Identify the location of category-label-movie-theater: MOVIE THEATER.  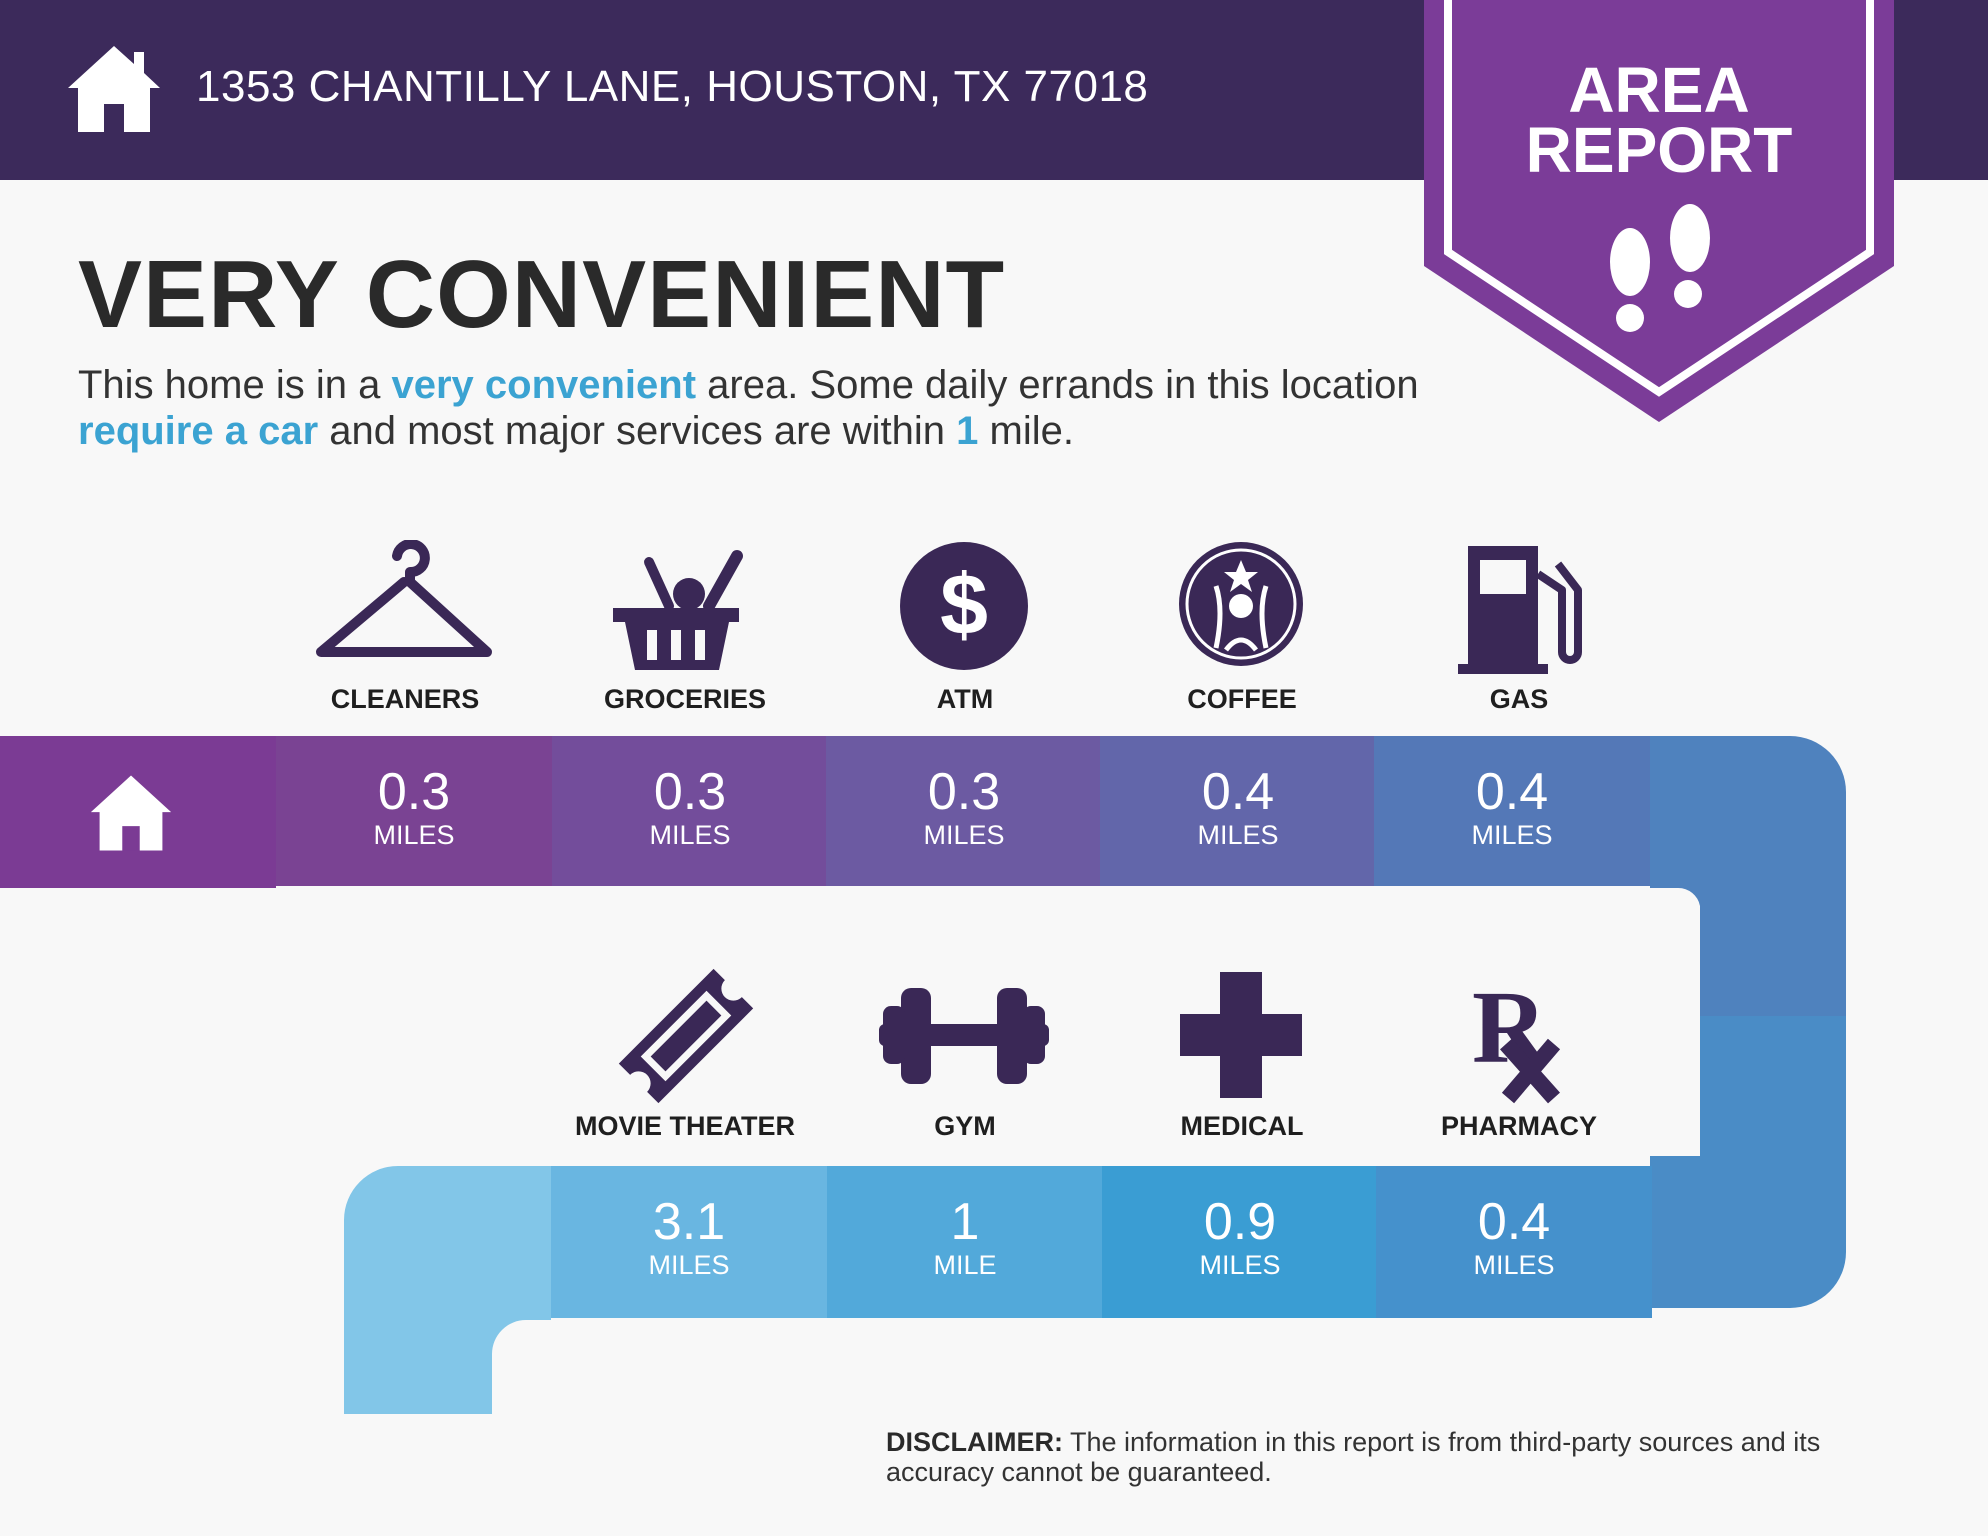
(684, 1126).